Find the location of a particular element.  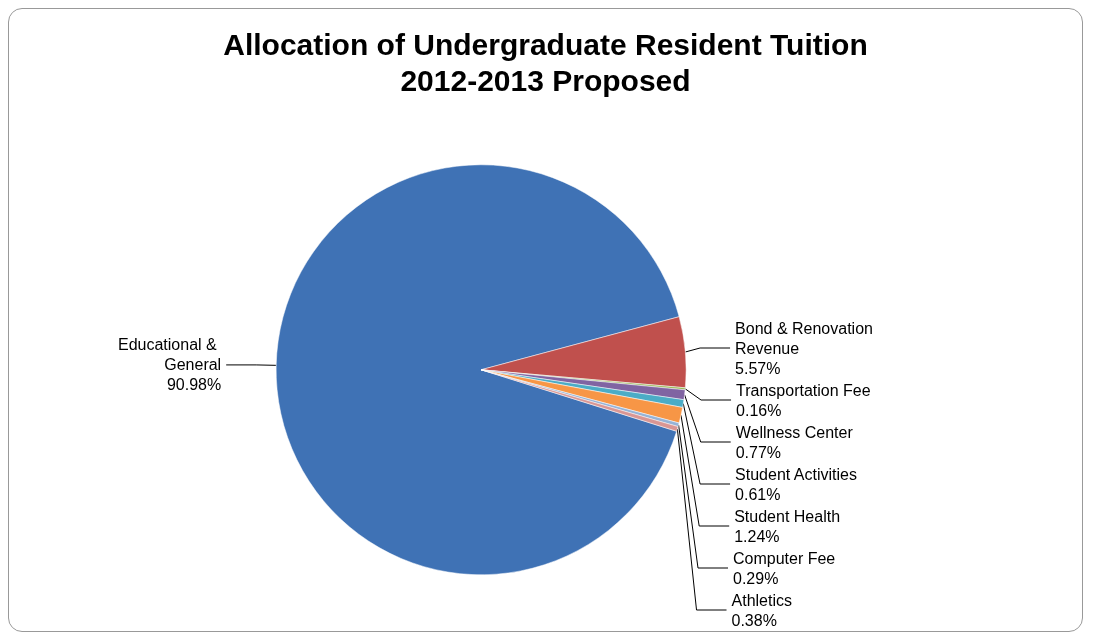

chart-title: Allocation of Undergraduate Resident Tuition 2012-2013 Proposed is located at coordinates (545, 62).